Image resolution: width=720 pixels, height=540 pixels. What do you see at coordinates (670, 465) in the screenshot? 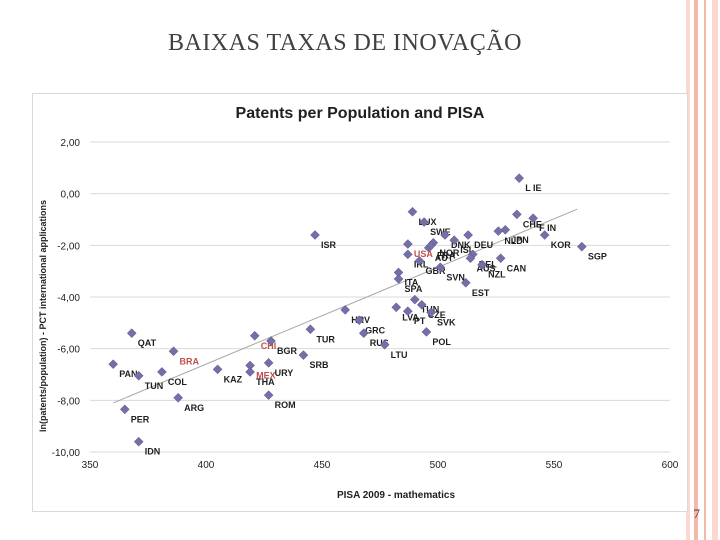
I see `x-tick-label: 600` at bounding box center [670, 465].